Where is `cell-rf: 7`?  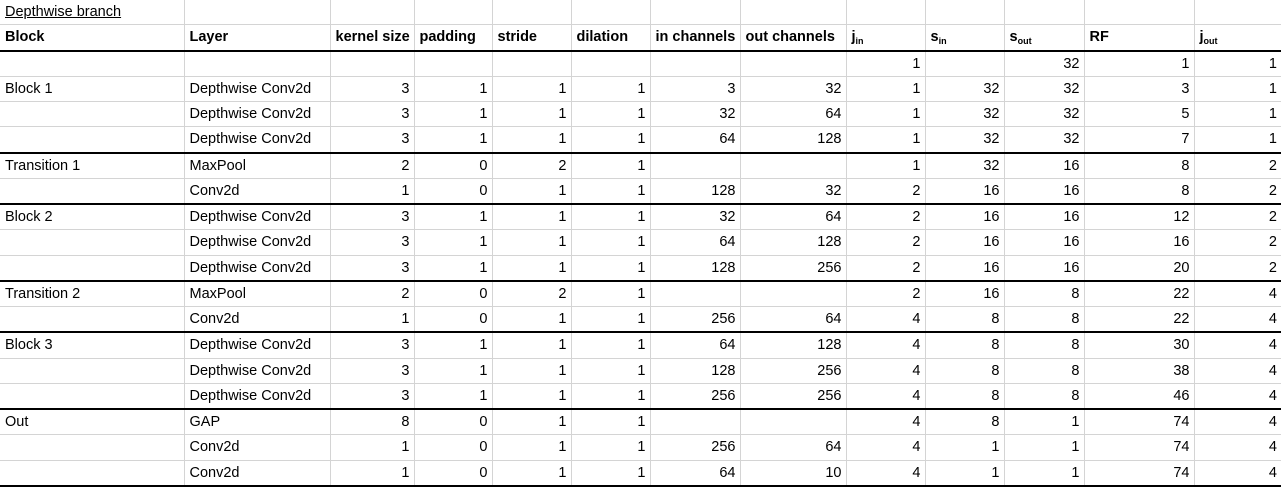 cell-rf: 7 is located at coordinates (1138, 140).